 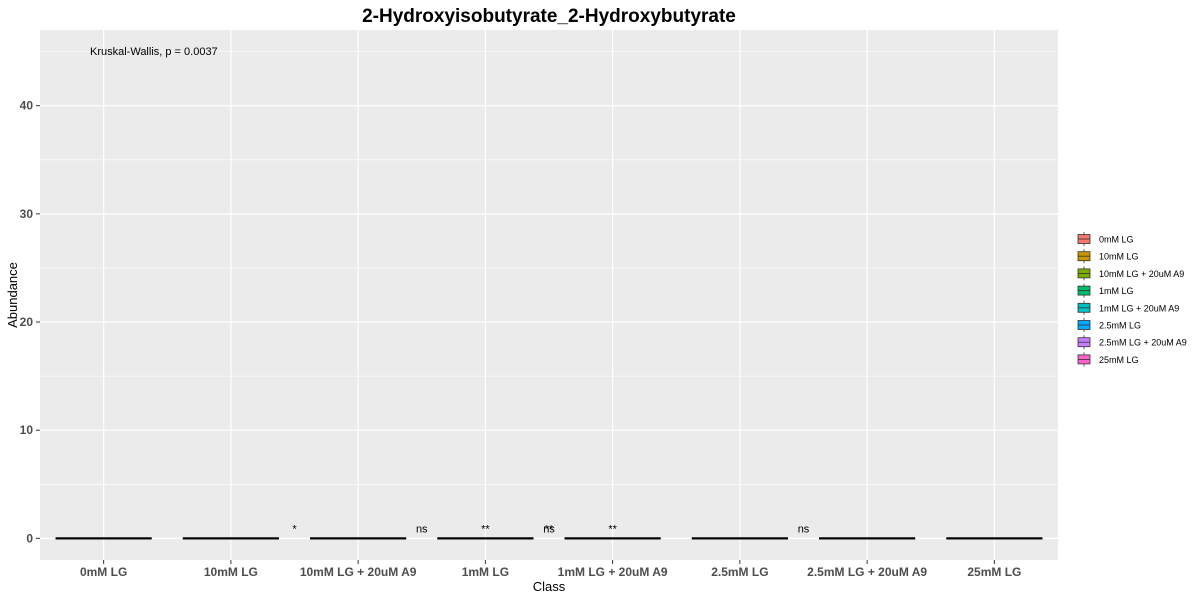 What do you see at coordinates (1119, 360) in the screenshot?
I see `legend-label-7: 25mM LG` at bounding box center [1119, 360].